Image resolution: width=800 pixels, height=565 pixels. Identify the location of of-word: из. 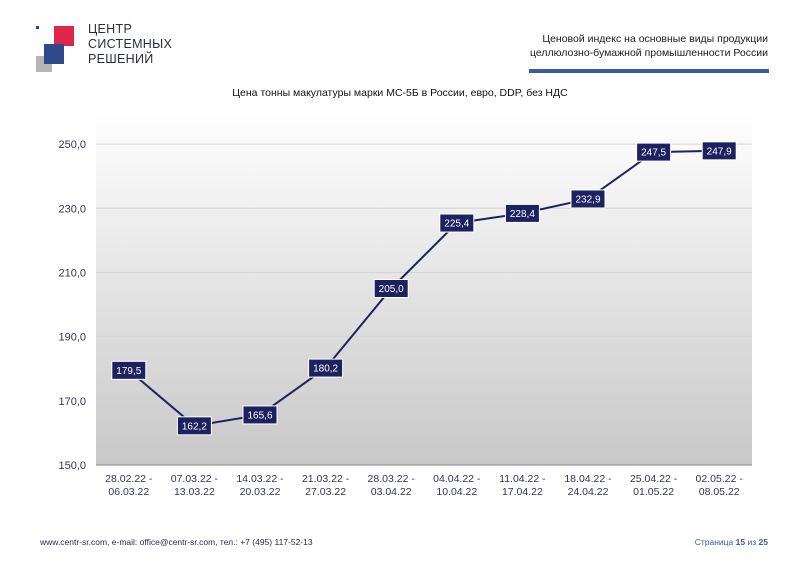
(752, 542).